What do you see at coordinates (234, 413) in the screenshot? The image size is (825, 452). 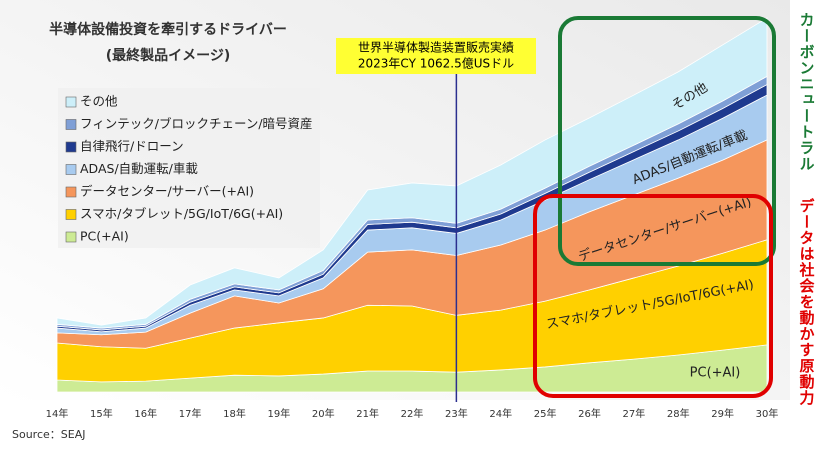 I see `x-tick-label: 18年` at bounding box center [234, 413].